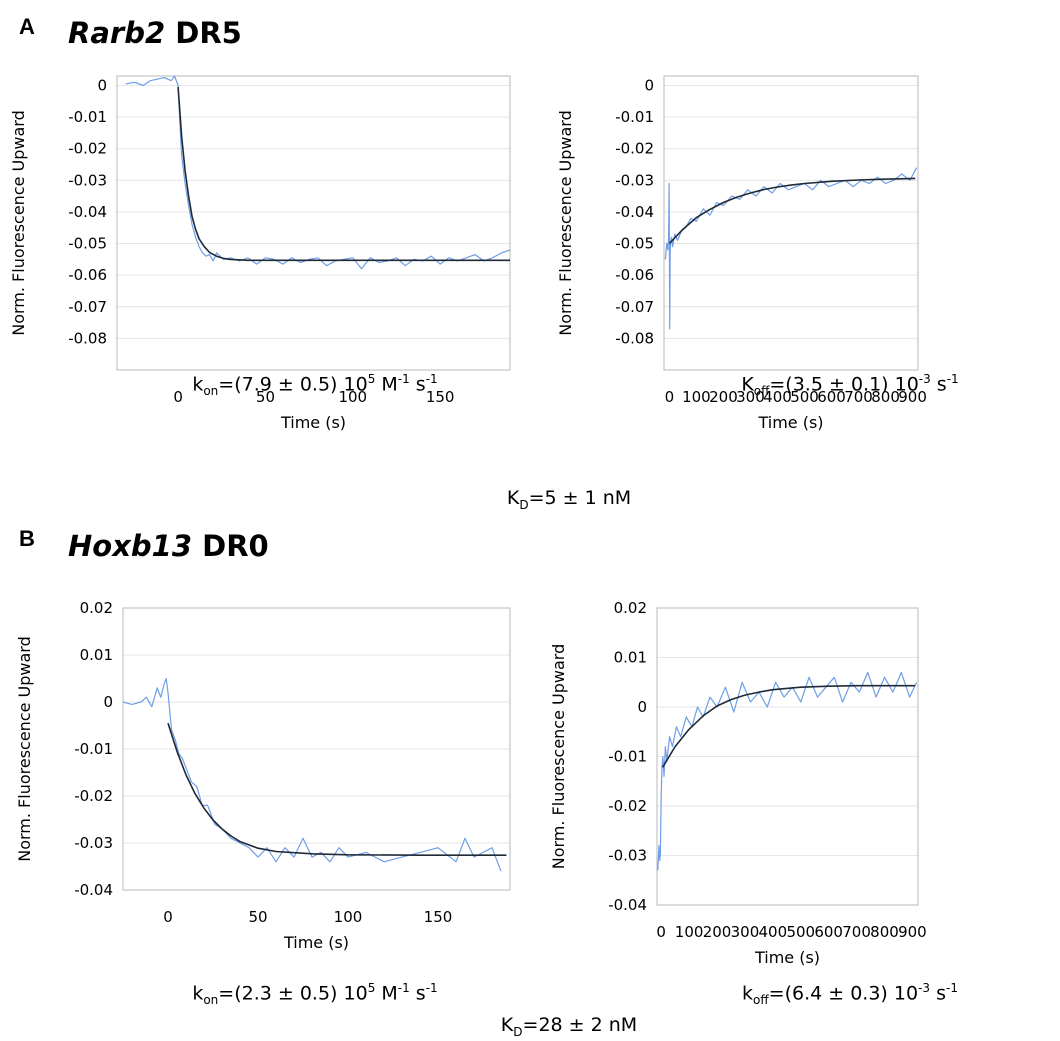 Image resolution: width=1060 pixels, height=1041 pixels. Describe the element at coordinates (850, 385) in the screenshot. I see `koff-caption-a: Koff=(3.5 ± 0.1) 10-3 s-1` at that location.